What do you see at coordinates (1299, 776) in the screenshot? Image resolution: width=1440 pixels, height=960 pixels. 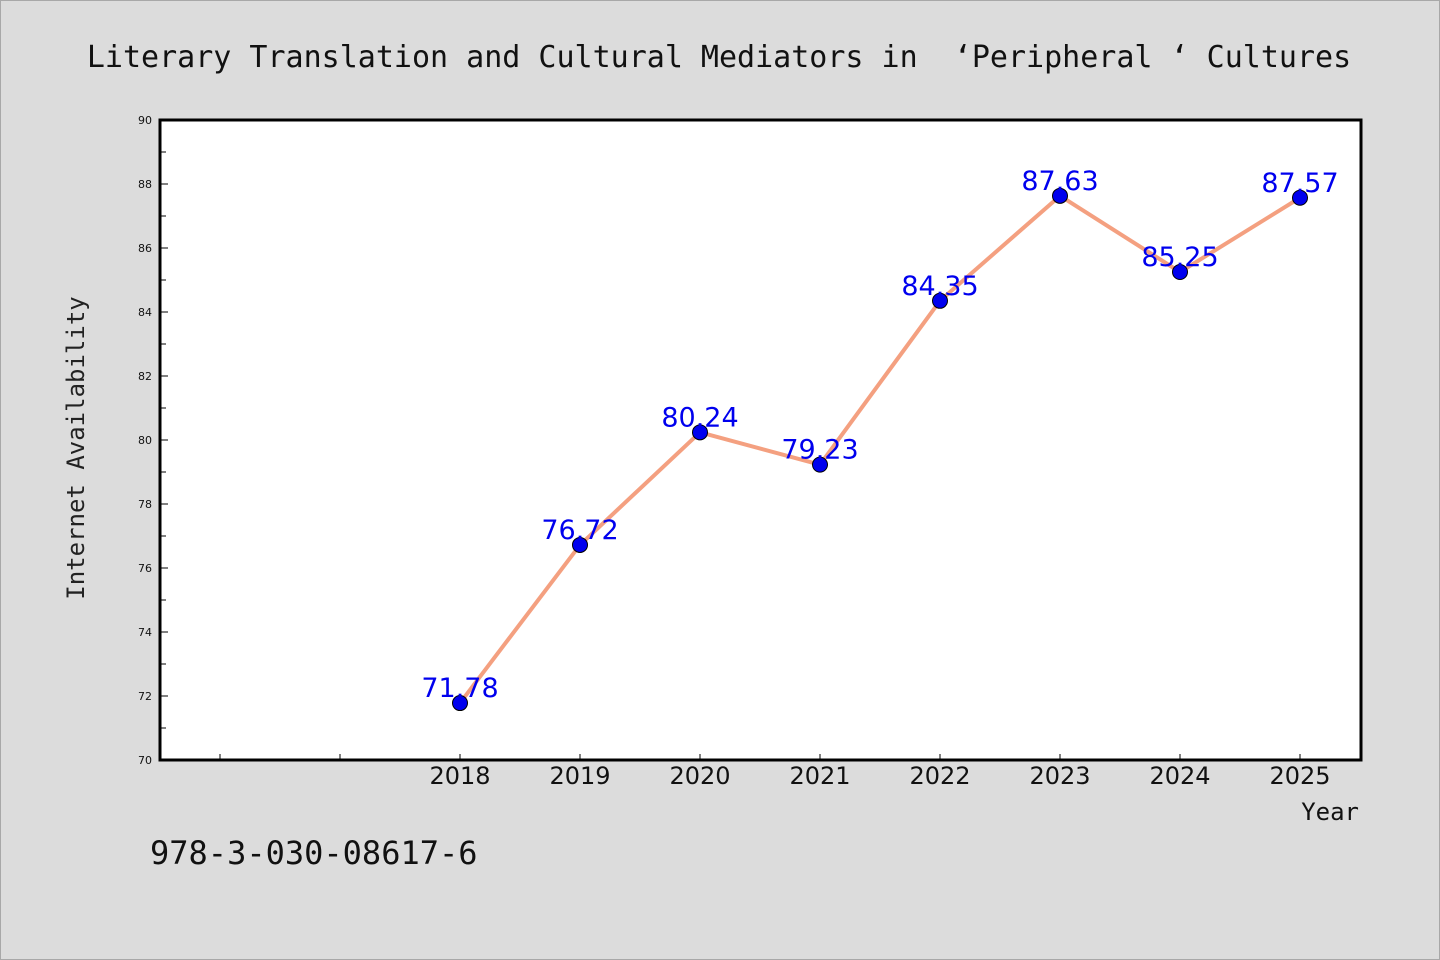 I see `x-tick-label: 2025` at bounding box center [1299, 776].